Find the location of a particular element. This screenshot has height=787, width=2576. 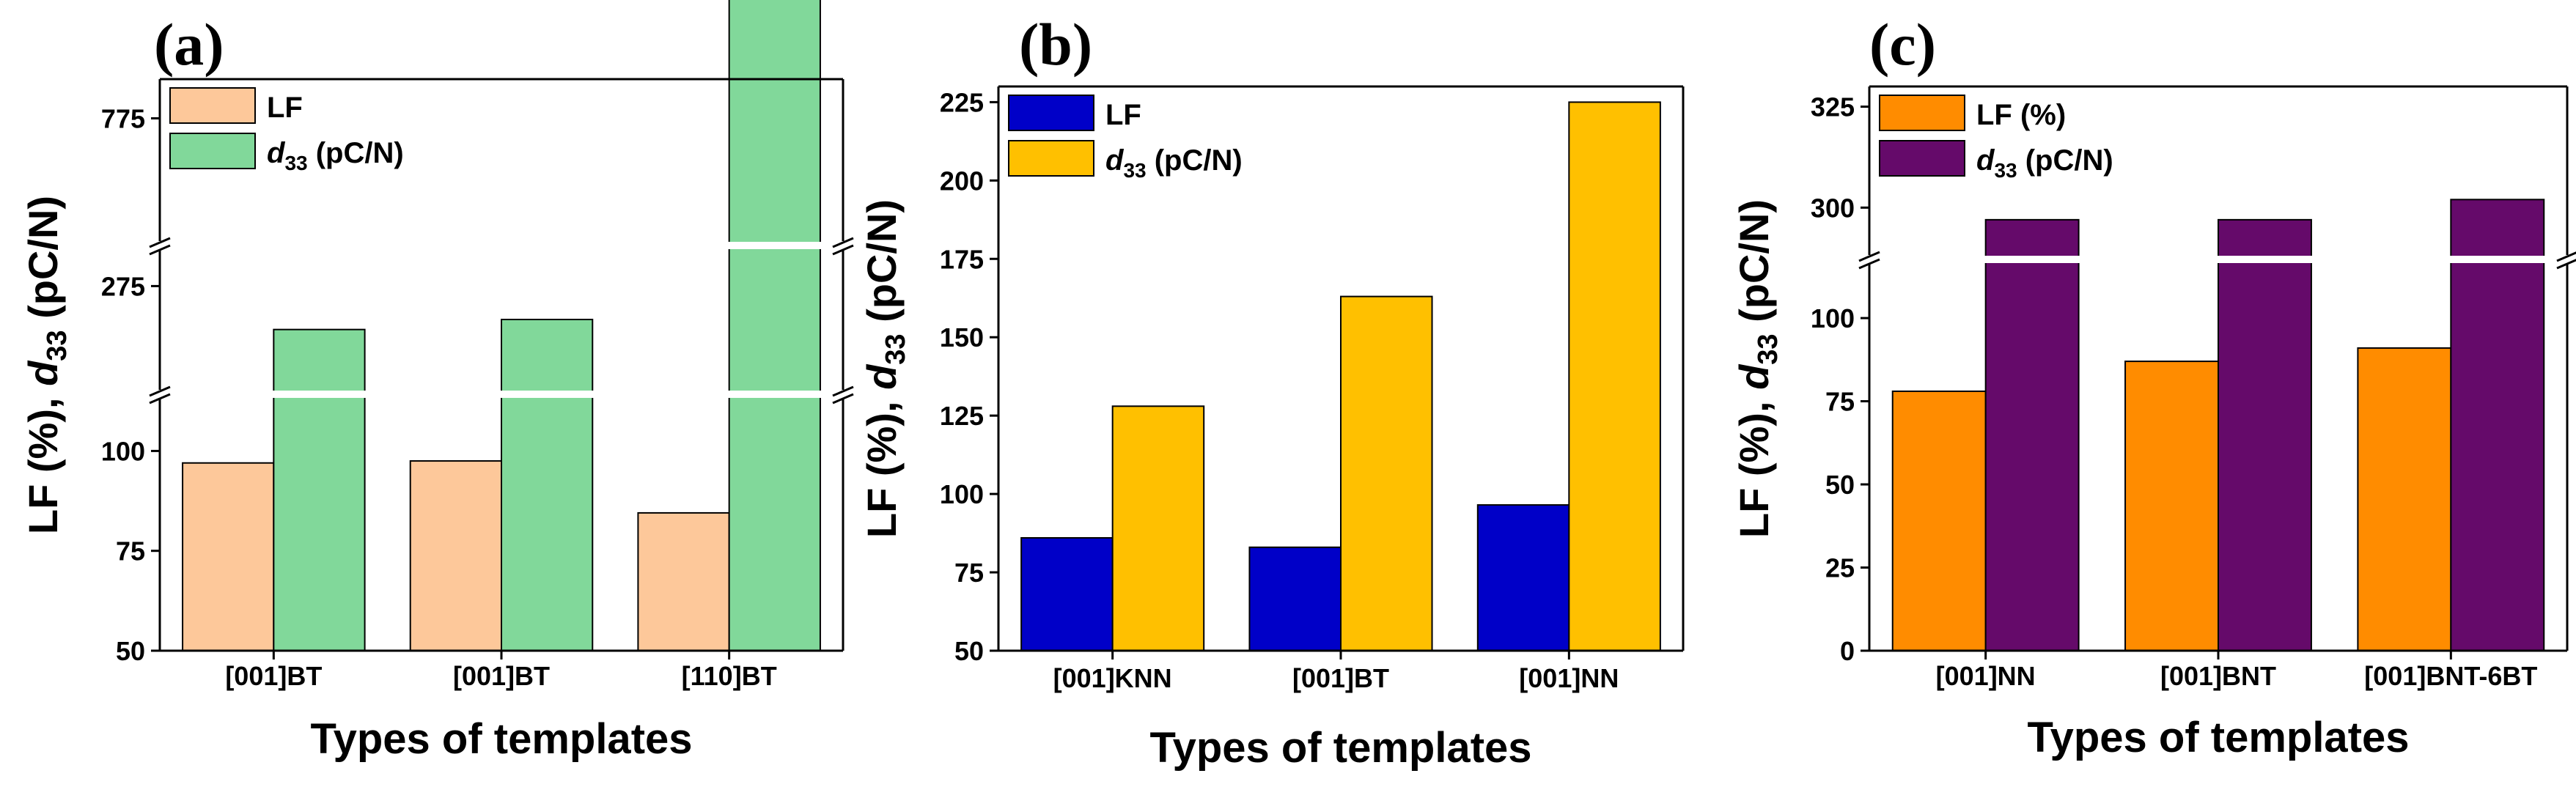

y-tick-label: 775 is located at coordinates (123, 119).